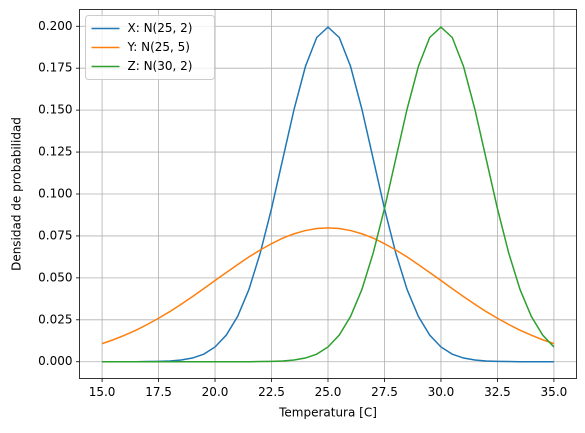 This screenshot has width=585, height=433. What do you see at coordinates (55, 361) in the screenshot?
I see `y-tick-label: 0.000` at bounding box center [55, 361].